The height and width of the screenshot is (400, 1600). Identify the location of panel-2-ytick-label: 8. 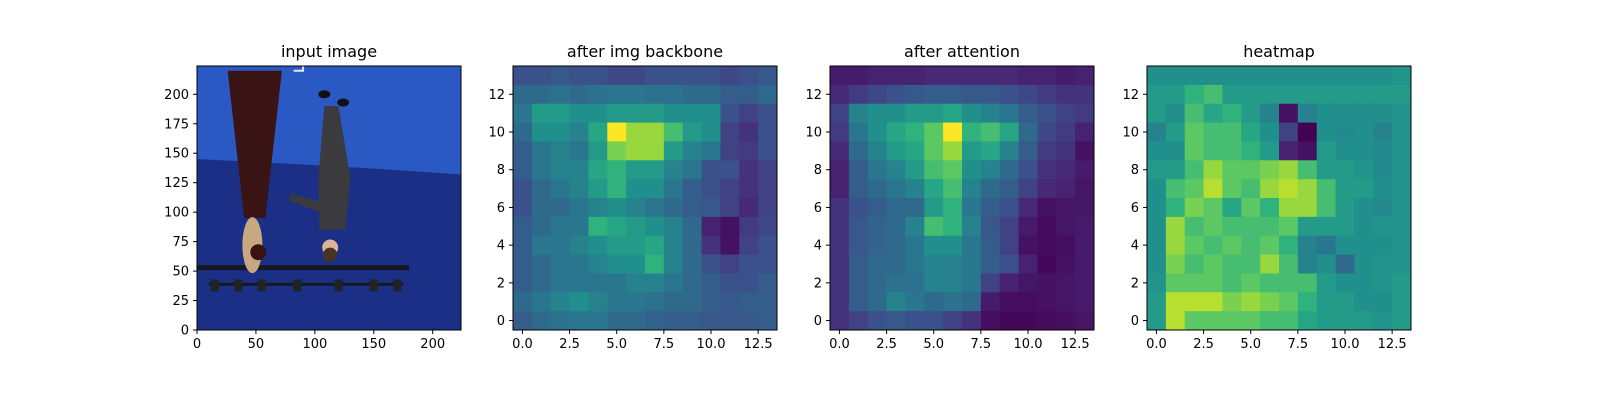
(818, 170).